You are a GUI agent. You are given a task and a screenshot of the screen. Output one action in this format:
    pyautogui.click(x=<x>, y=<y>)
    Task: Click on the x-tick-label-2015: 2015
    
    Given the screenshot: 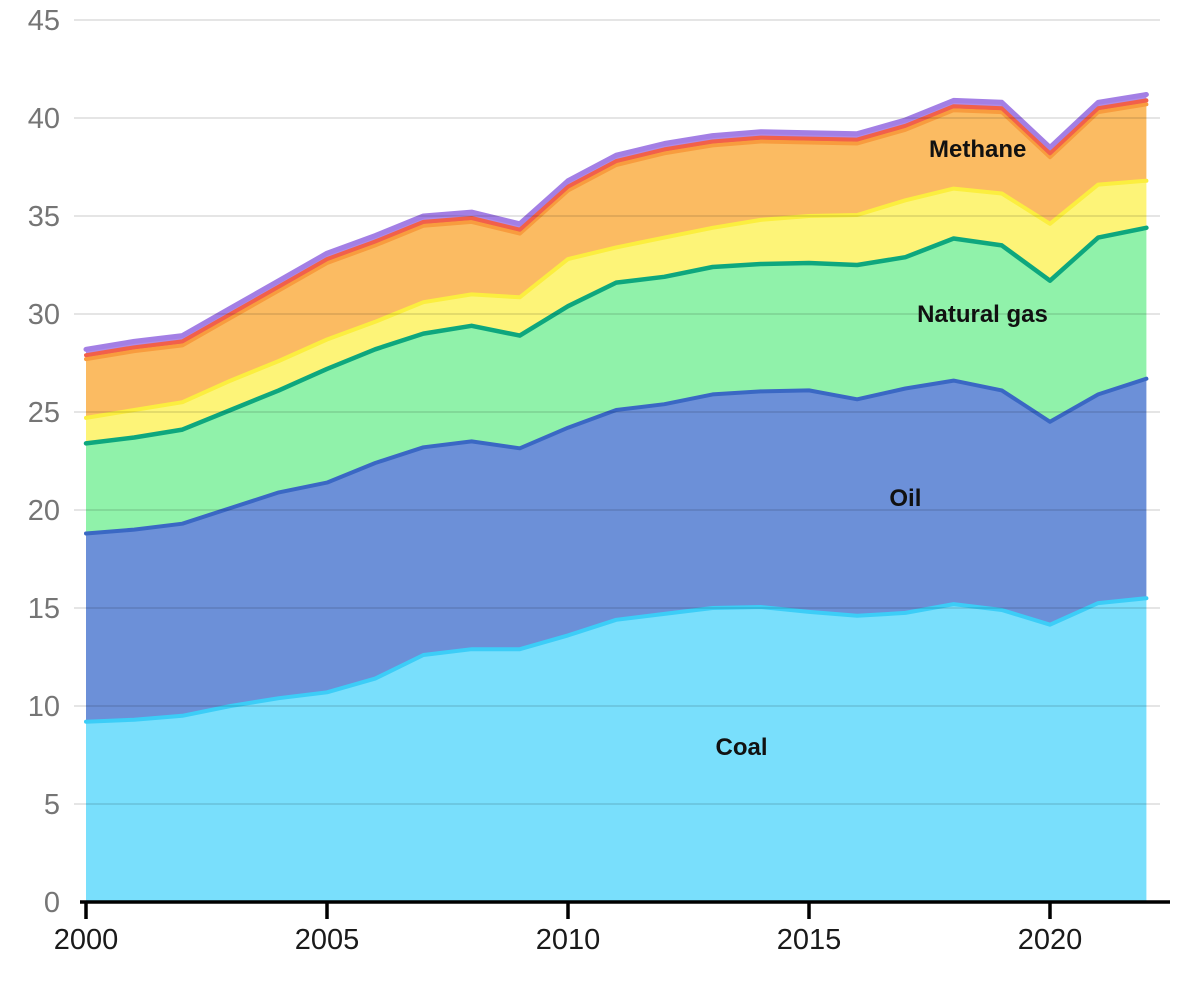 What is the action you would take?
    pyautogui.click(x=809, y=940)
    